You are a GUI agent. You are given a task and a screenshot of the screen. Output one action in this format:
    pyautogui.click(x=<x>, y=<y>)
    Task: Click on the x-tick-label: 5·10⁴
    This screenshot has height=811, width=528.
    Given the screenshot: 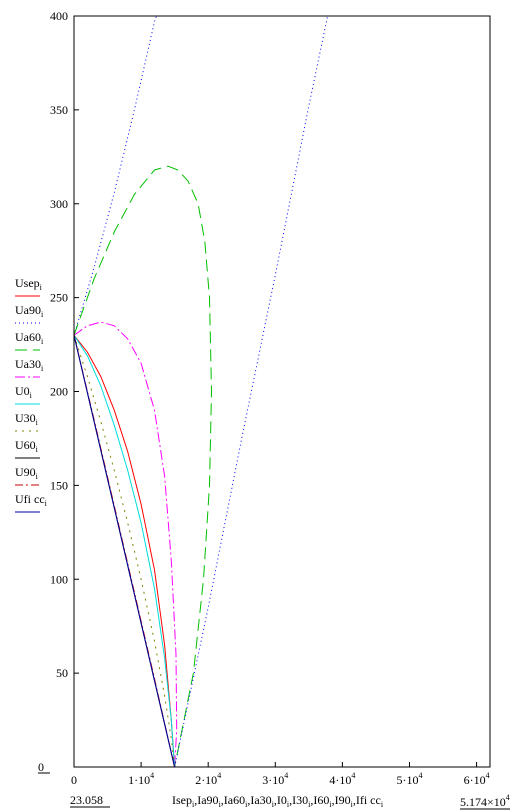 What is the action you would take?
    pyautogui.click(x=409, y=779)
    